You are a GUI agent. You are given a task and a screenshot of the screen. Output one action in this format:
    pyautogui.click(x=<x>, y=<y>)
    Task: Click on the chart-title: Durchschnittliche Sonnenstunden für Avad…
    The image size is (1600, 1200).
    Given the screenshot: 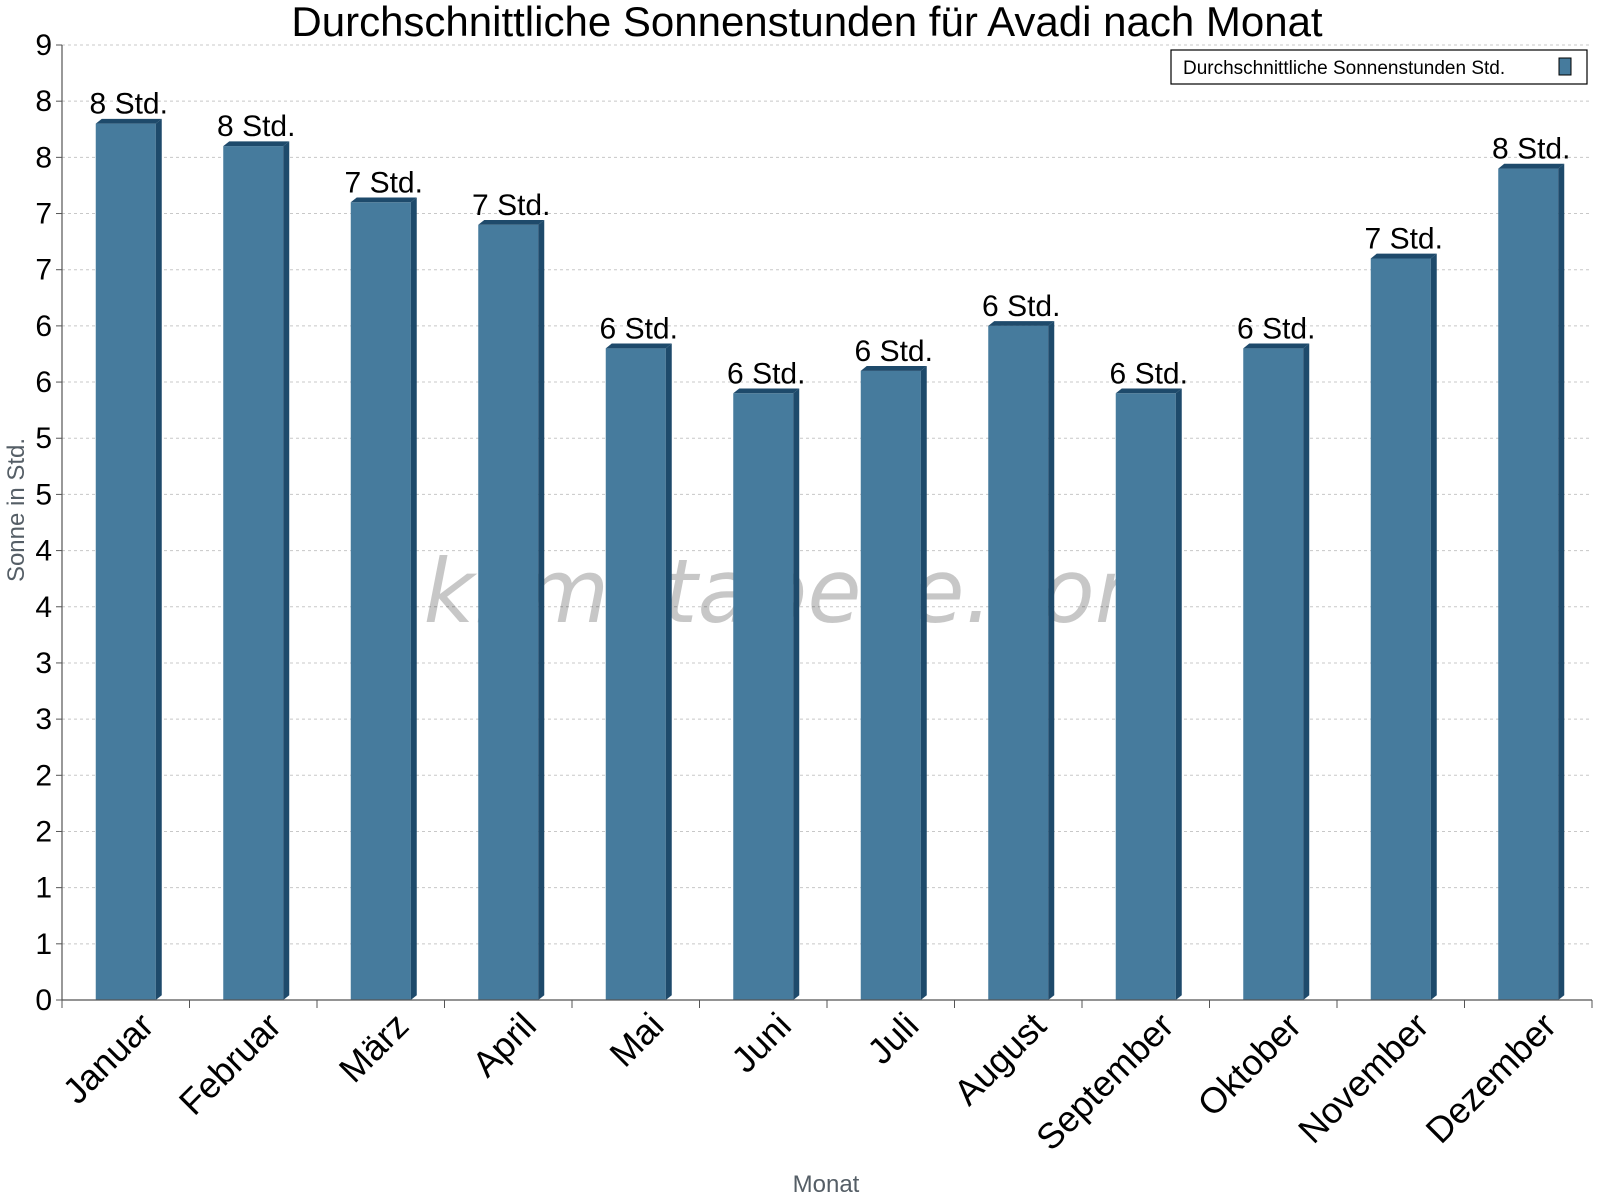 What is the action you would take?
    pyautogui.click(x=807, y=22)
    